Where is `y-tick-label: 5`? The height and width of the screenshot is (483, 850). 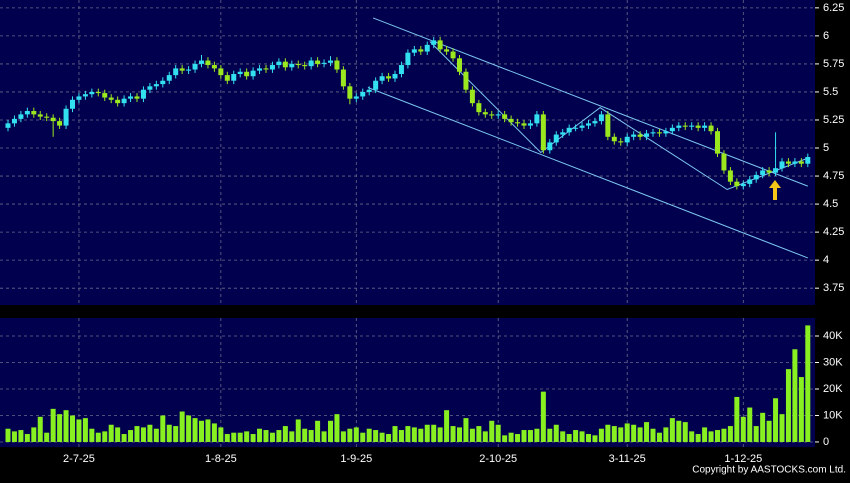 y-tick-label: 5 is located at coordinates (826, 148).